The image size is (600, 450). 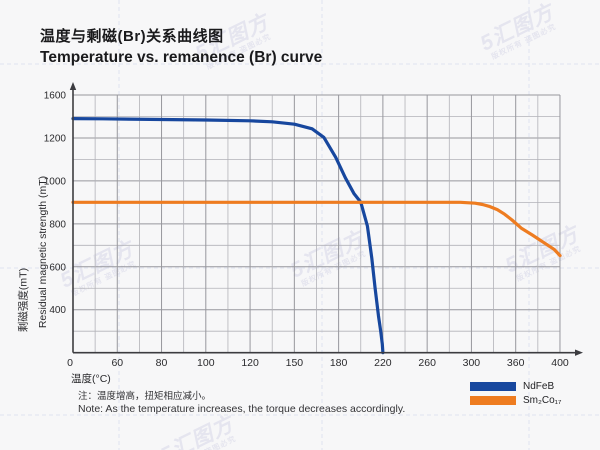 I want to click on x-tick-label: 0, so click(x=70, y=363).